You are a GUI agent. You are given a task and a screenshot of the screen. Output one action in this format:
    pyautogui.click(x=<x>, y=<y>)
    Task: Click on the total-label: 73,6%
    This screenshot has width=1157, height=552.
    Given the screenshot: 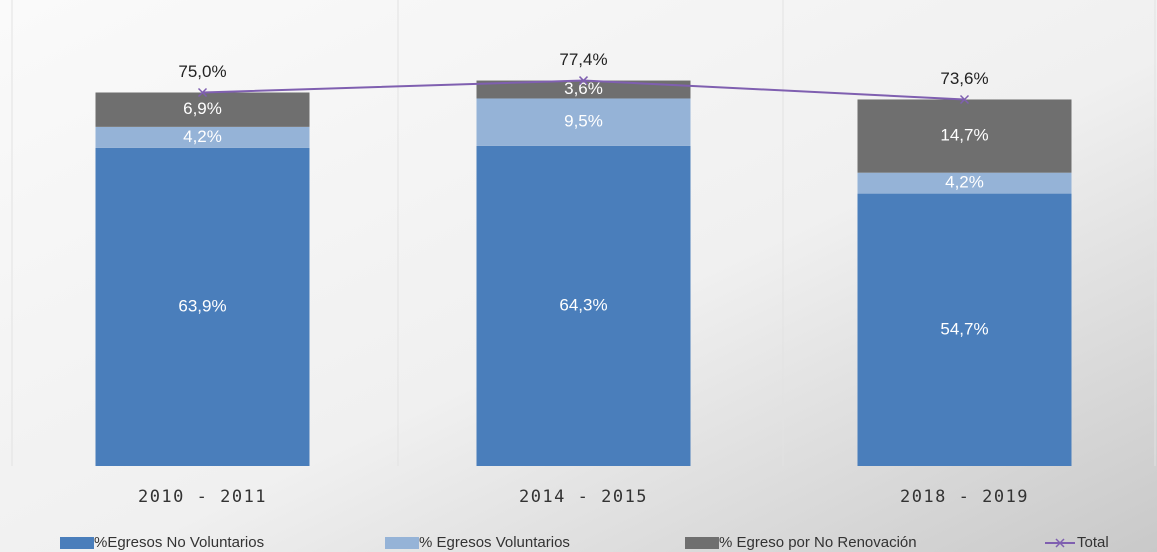 What is the action you would take?
    pyautogui.click(x=964, y=78)
    